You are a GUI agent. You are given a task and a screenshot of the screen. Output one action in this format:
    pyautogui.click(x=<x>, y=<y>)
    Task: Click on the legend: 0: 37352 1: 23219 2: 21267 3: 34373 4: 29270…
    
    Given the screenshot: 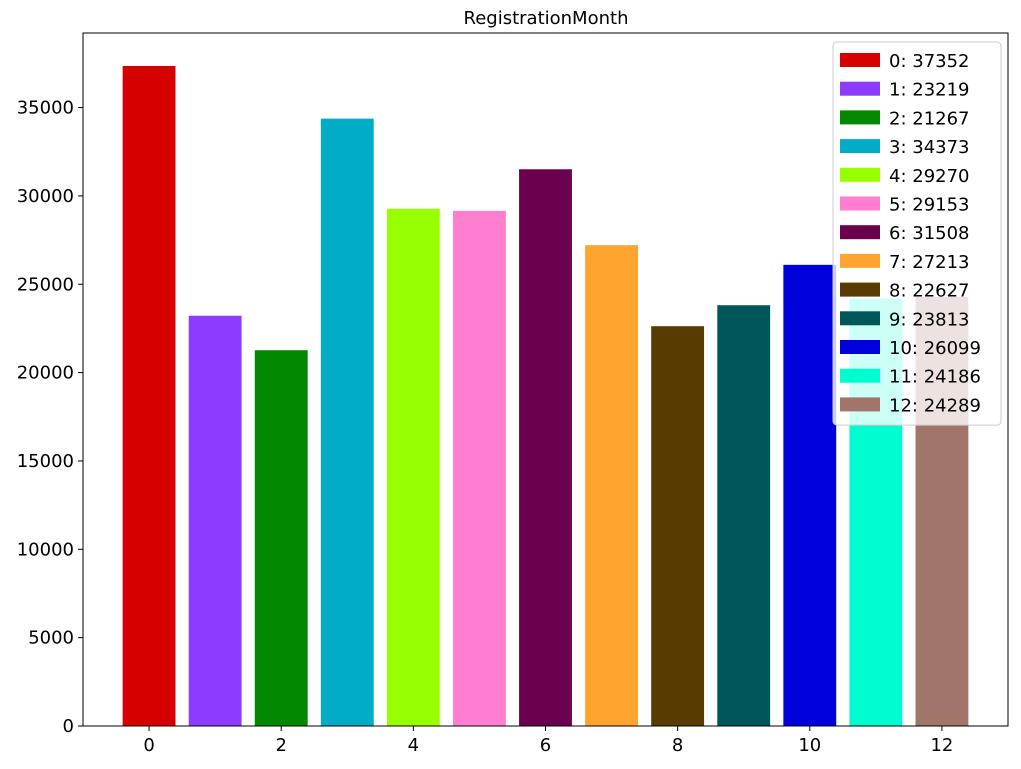 What is the action you would take?
    pyautogui.click(x=917, y=233)
    